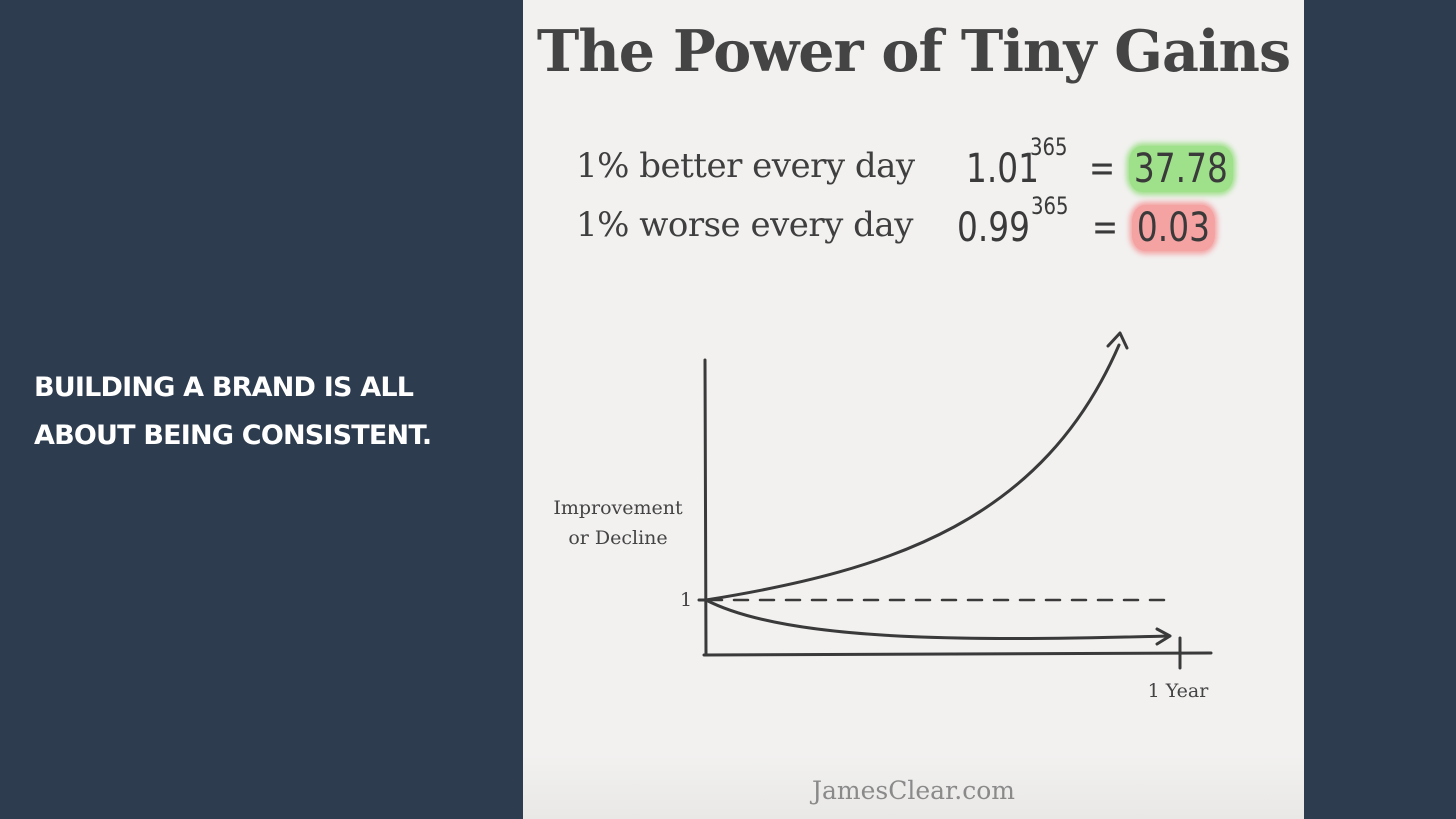  Describe the element at coordinates (744, 225) in the screenshot. I see `worse-label: 1% worse every day` at that location.